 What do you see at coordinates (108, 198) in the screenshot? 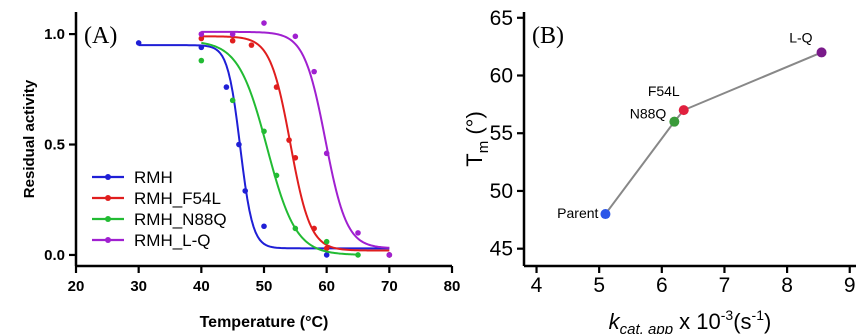
I see `legend-marker-rmh_f54l` at bounding box center [108, 198].